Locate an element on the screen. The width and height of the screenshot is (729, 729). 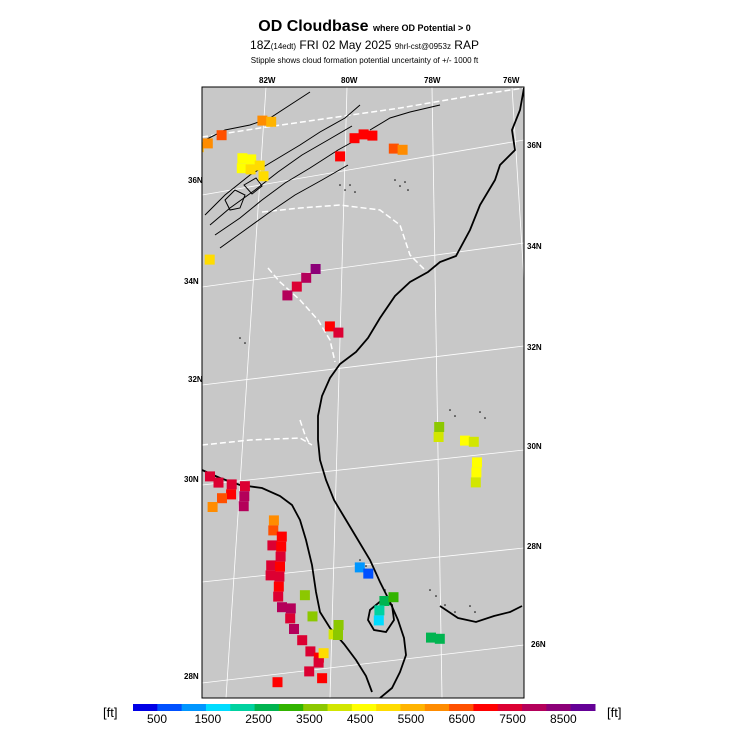
right-lat-label: 32N is located at coordinates (534, 347).